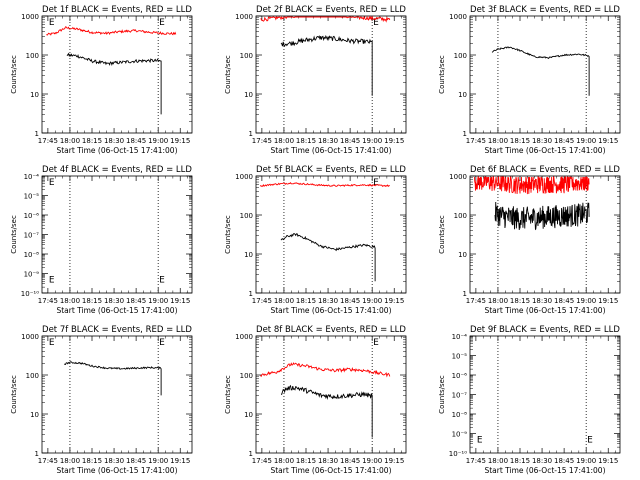 The height and width of the screenshot is (480, 640). Describe the element at coordinates (32, 216) in the screenshot. I see `y-tick-label: 10⁻⁶` at that location.